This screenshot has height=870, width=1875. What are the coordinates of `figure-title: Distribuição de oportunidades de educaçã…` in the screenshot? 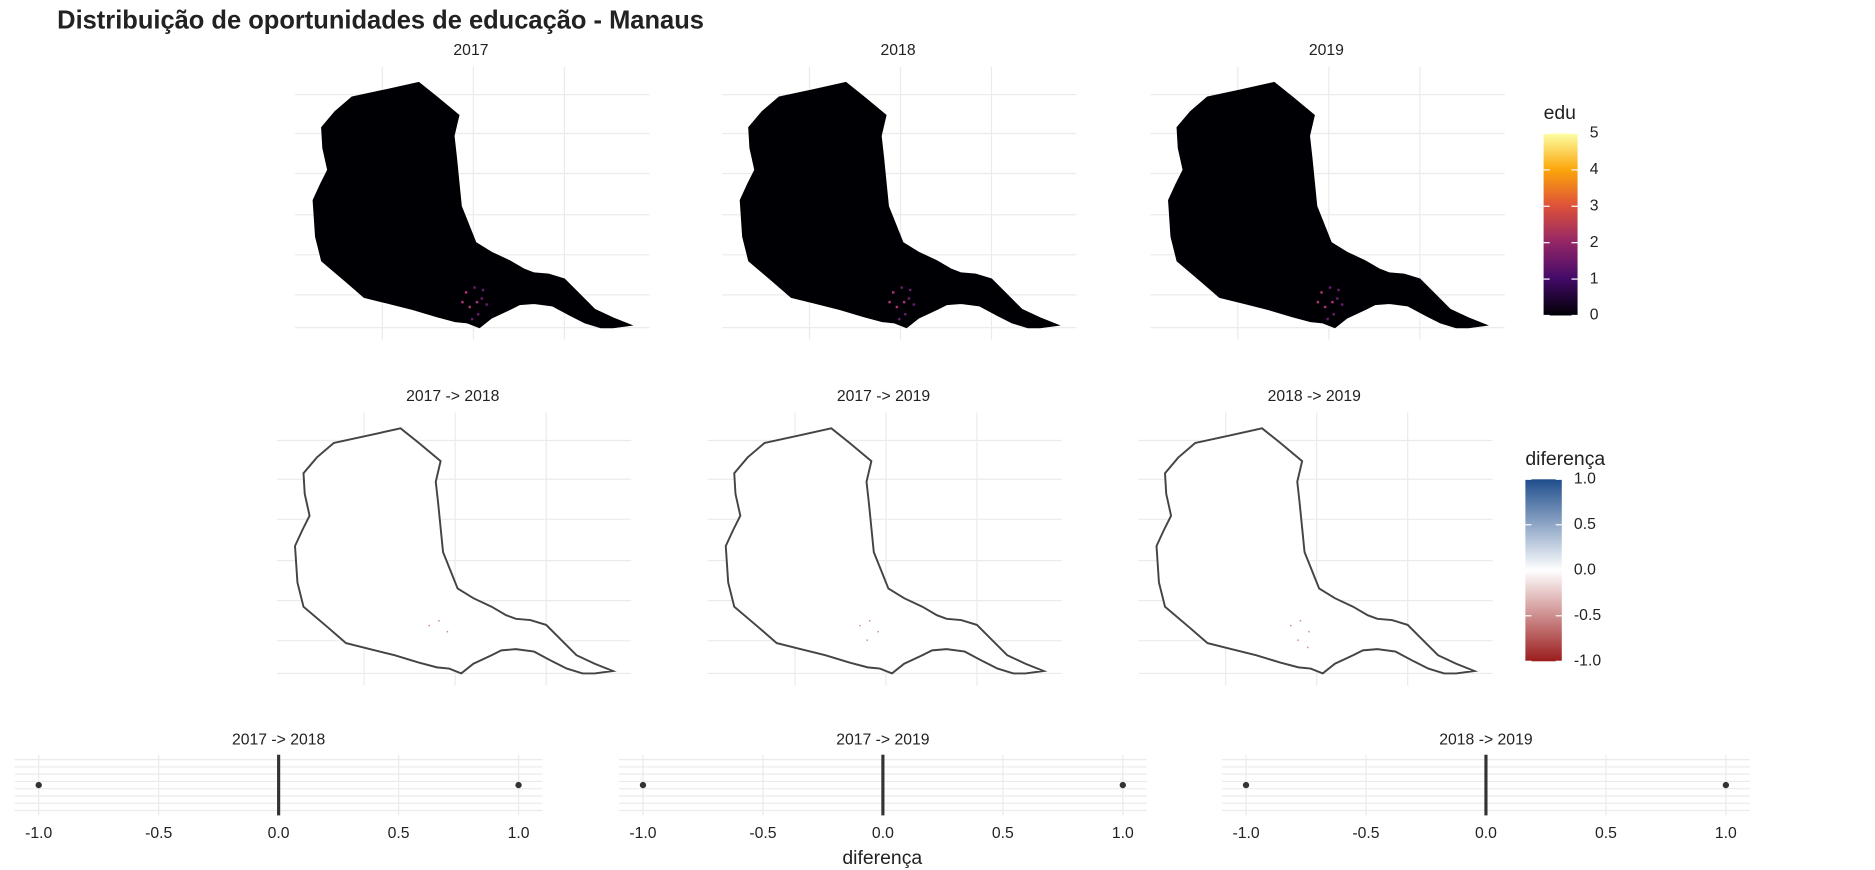 It's located at (380, 21).